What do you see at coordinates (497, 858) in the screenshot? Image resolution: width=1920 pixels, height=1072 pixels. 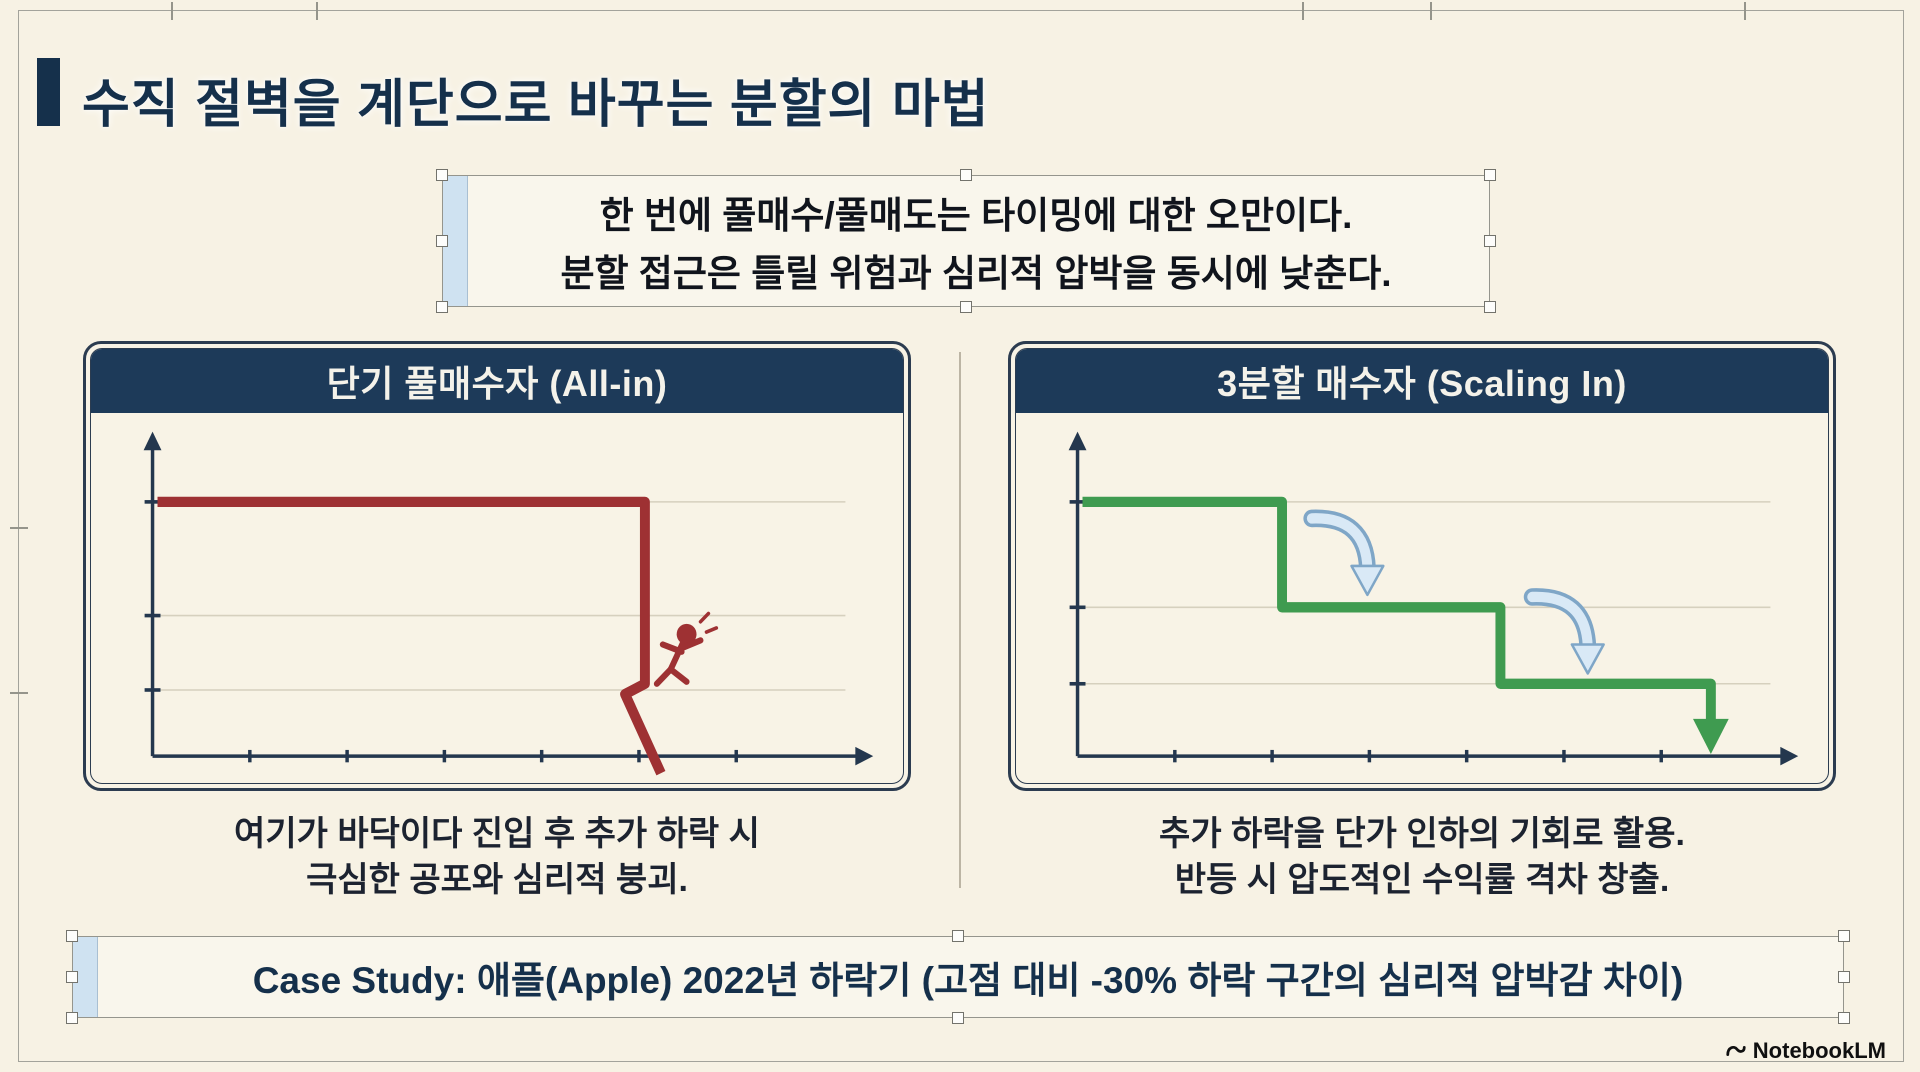 I see `allin-caption: 여기가 바닥이다 진입 후 추가 하락 시 극심한 공포와 심리적 붕괴.` at bounding box center [497, 858].